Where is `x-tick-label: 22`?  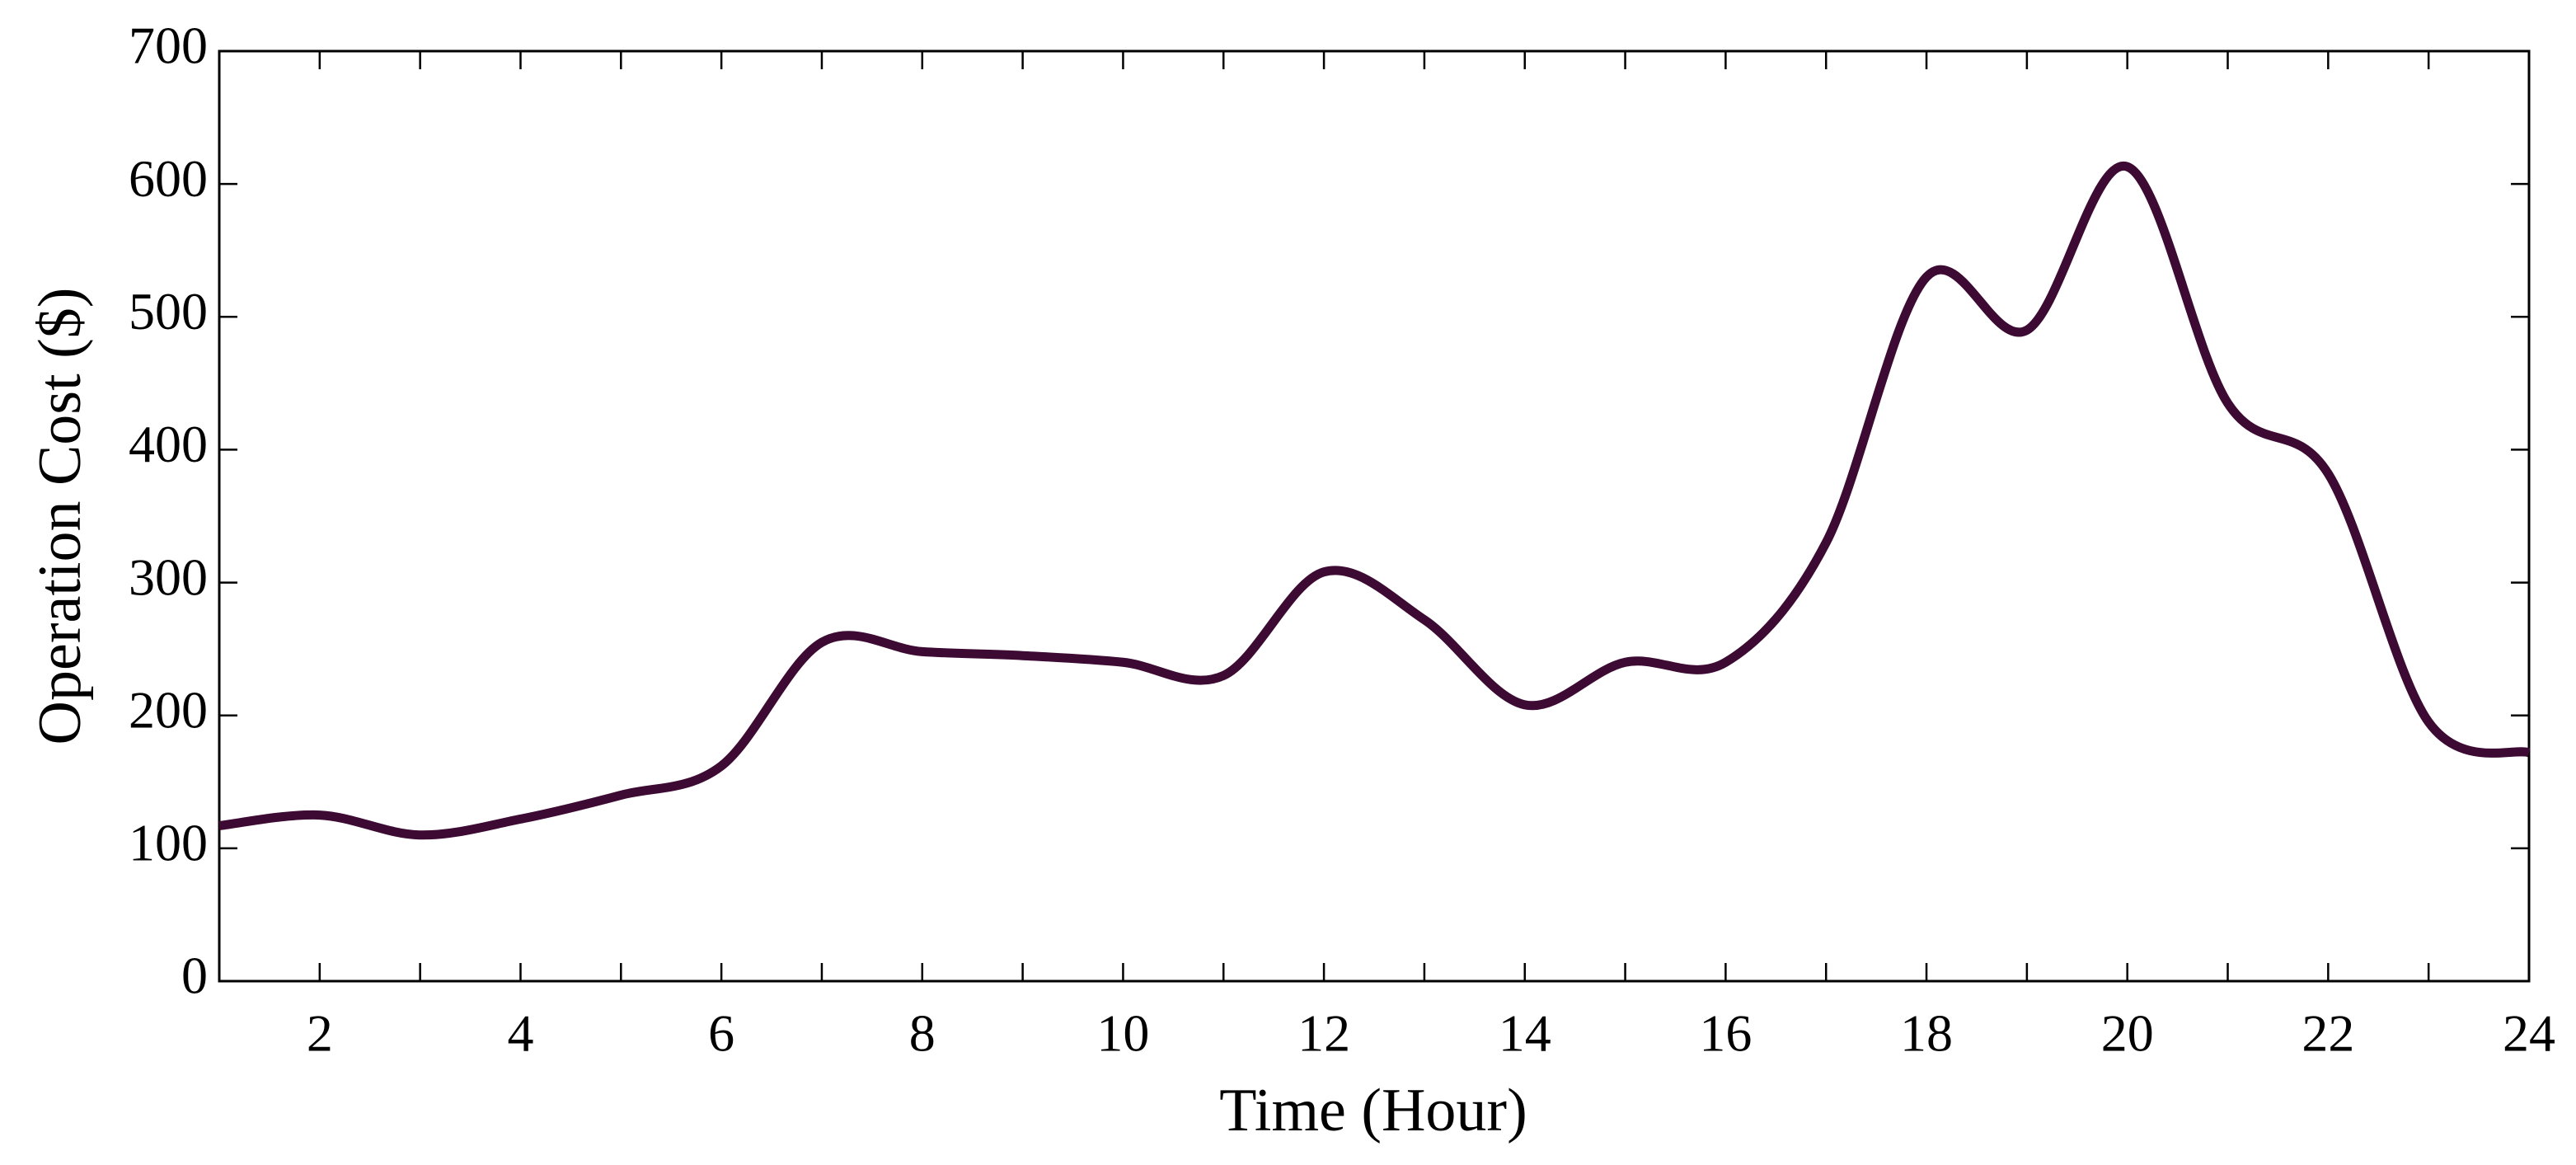
x-tick-label: 22 is located at coordinates (2328, 1033).